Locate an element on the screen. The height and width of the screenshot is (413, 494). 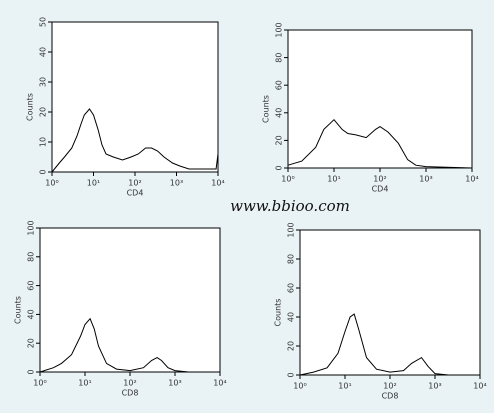
y-tick-label: 50 is located at coordinates (43, 22).